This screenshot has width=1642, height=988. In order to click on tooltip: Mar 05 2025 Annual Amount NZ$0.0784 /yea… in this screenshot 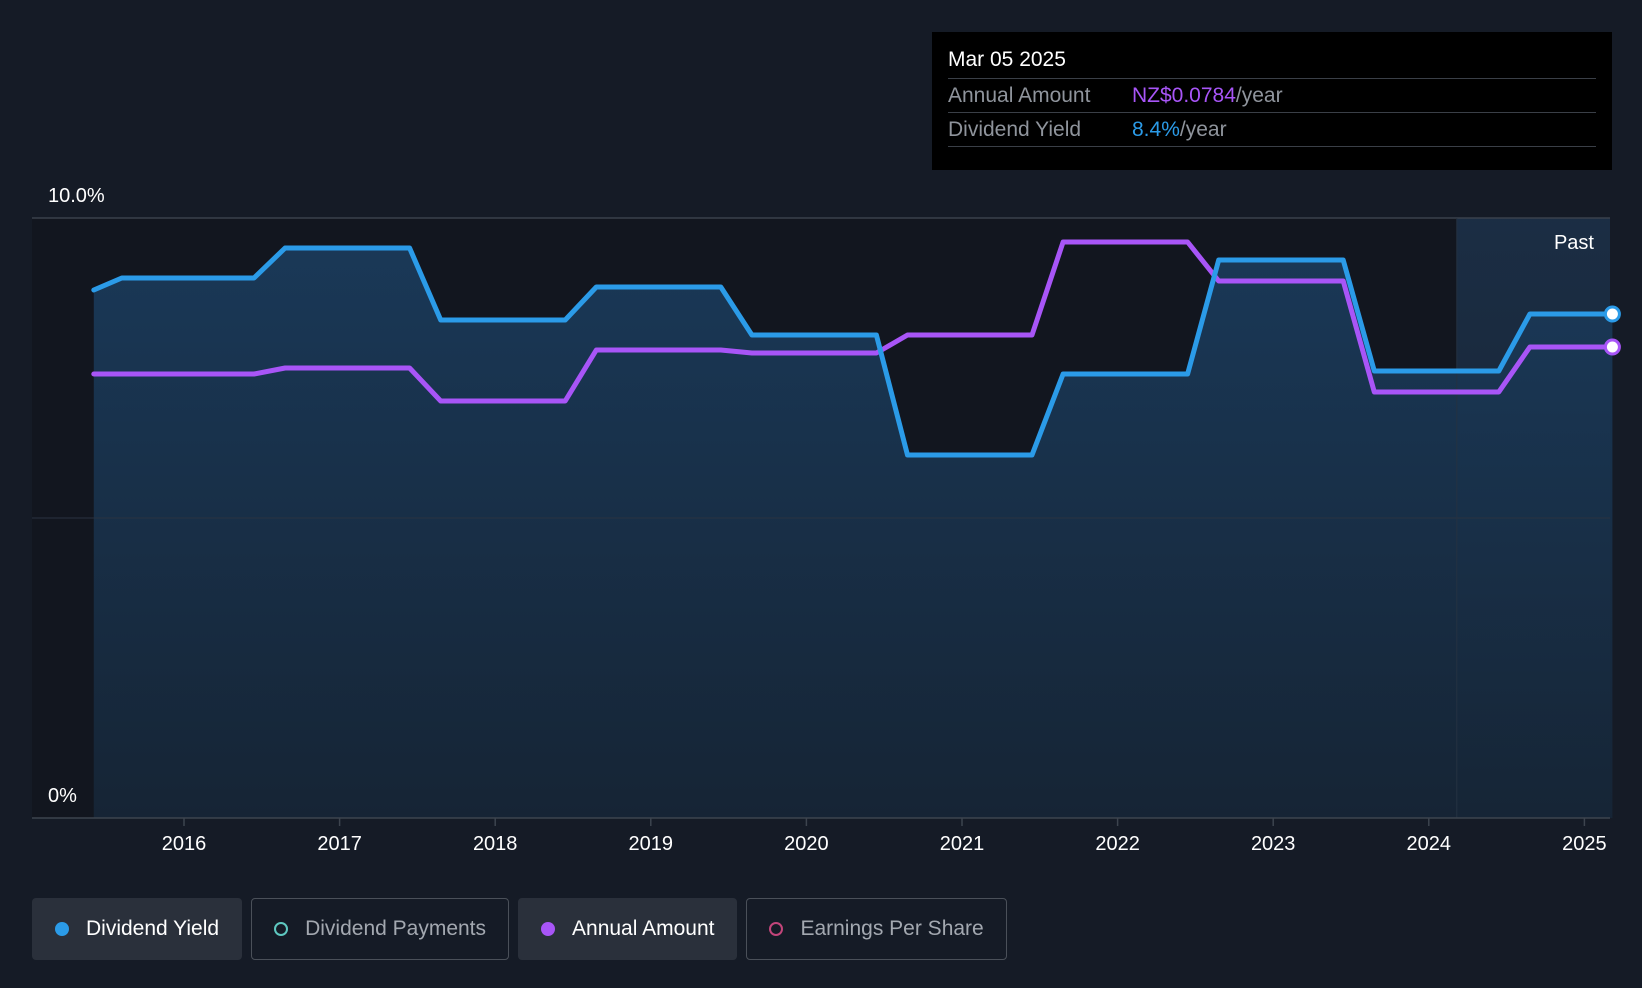, I will do `click(1272, 101)`.